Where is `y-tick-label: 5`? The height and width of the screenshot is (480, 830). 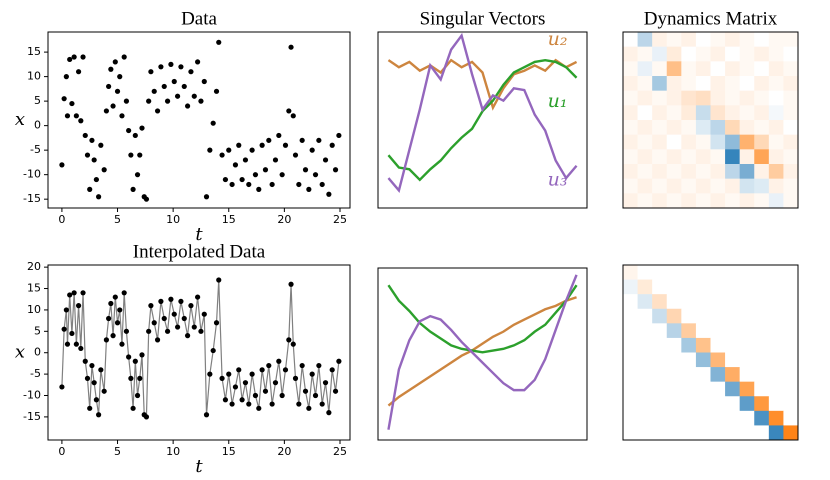 y-tick-label: 5 is located at coordinates (37, 100).